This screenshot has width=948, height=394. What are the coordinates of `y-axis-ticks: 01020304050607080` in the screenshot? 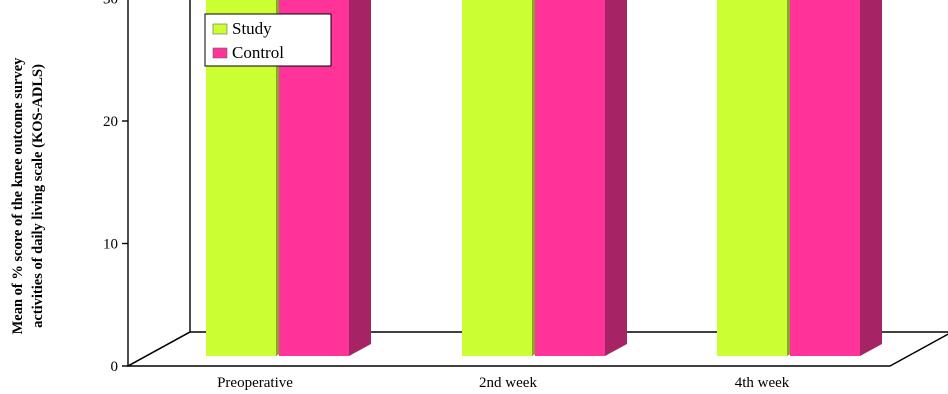 It's located at (115, 187).